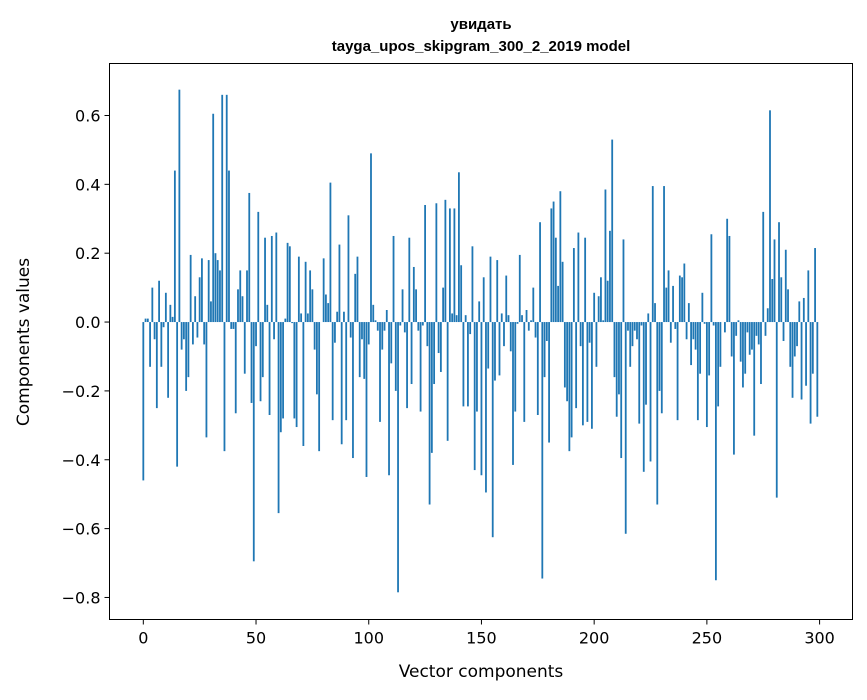  What do you see at coordinates (480, 24) in the screenshot?
I see `chart-title-word: увидать` at bounding box center [480, 24].